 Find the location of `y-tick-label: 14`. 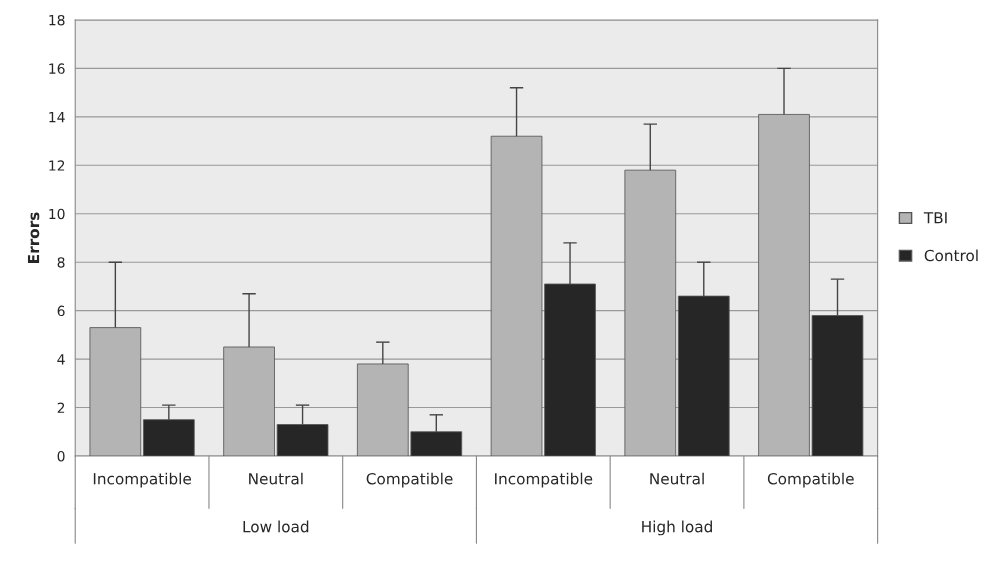

y-tick-label: 14 is located at coordinates (57, 117).